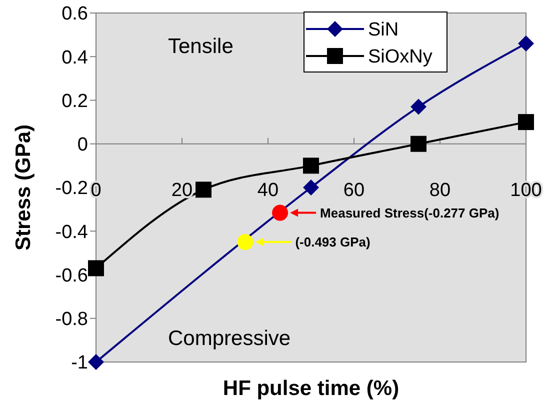  I want to click on x-tick-label: 100, so click(526, 190).